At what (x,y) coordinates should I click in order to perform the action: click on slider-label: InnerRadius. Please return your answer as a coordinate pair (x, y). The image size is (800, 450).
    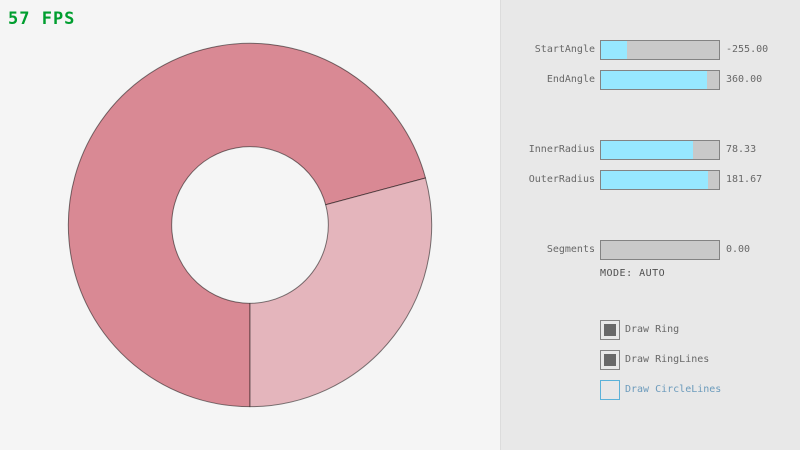
    Looking at the image, I should click on (561, 149).